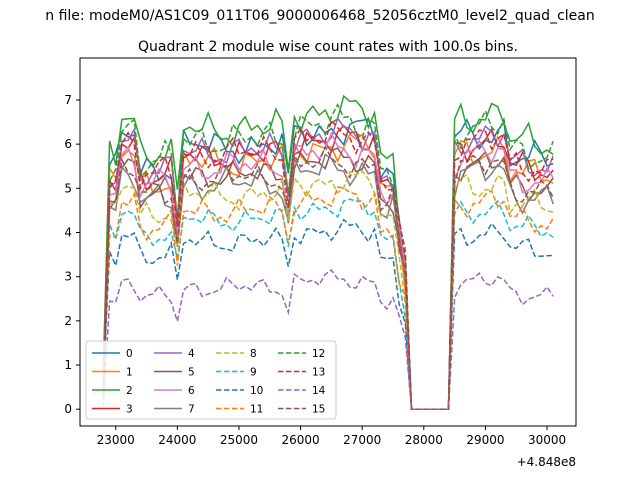 The height and width of the screenshot is (480, 640). Describe the element at coordinates (300, 440) in the screenshot. I see `x-tick-label: 26000` at that location.